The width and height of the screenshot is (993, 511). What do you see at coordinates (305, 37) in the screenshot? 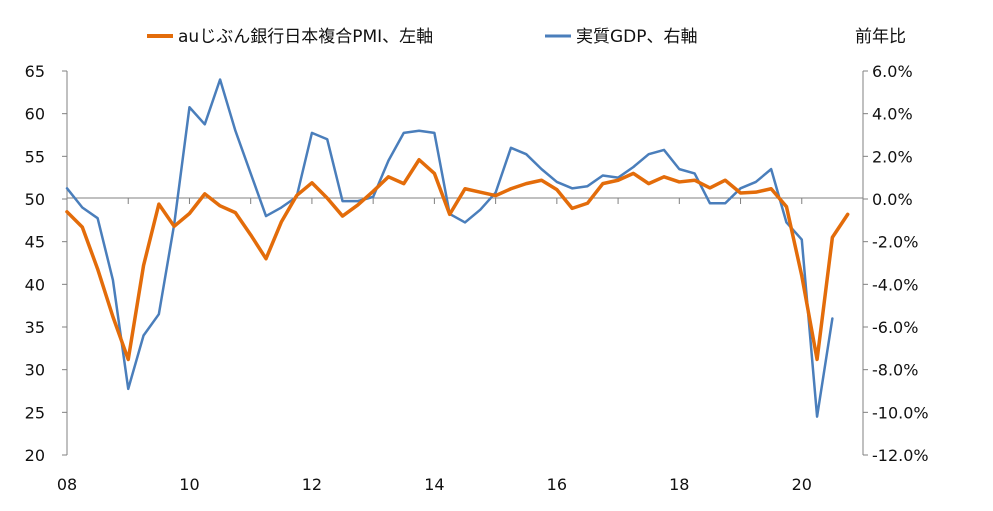
I see `legend-label-pmi: auじぶん銀行日本複合PMI、左軸` at bounding box center [305, 37].